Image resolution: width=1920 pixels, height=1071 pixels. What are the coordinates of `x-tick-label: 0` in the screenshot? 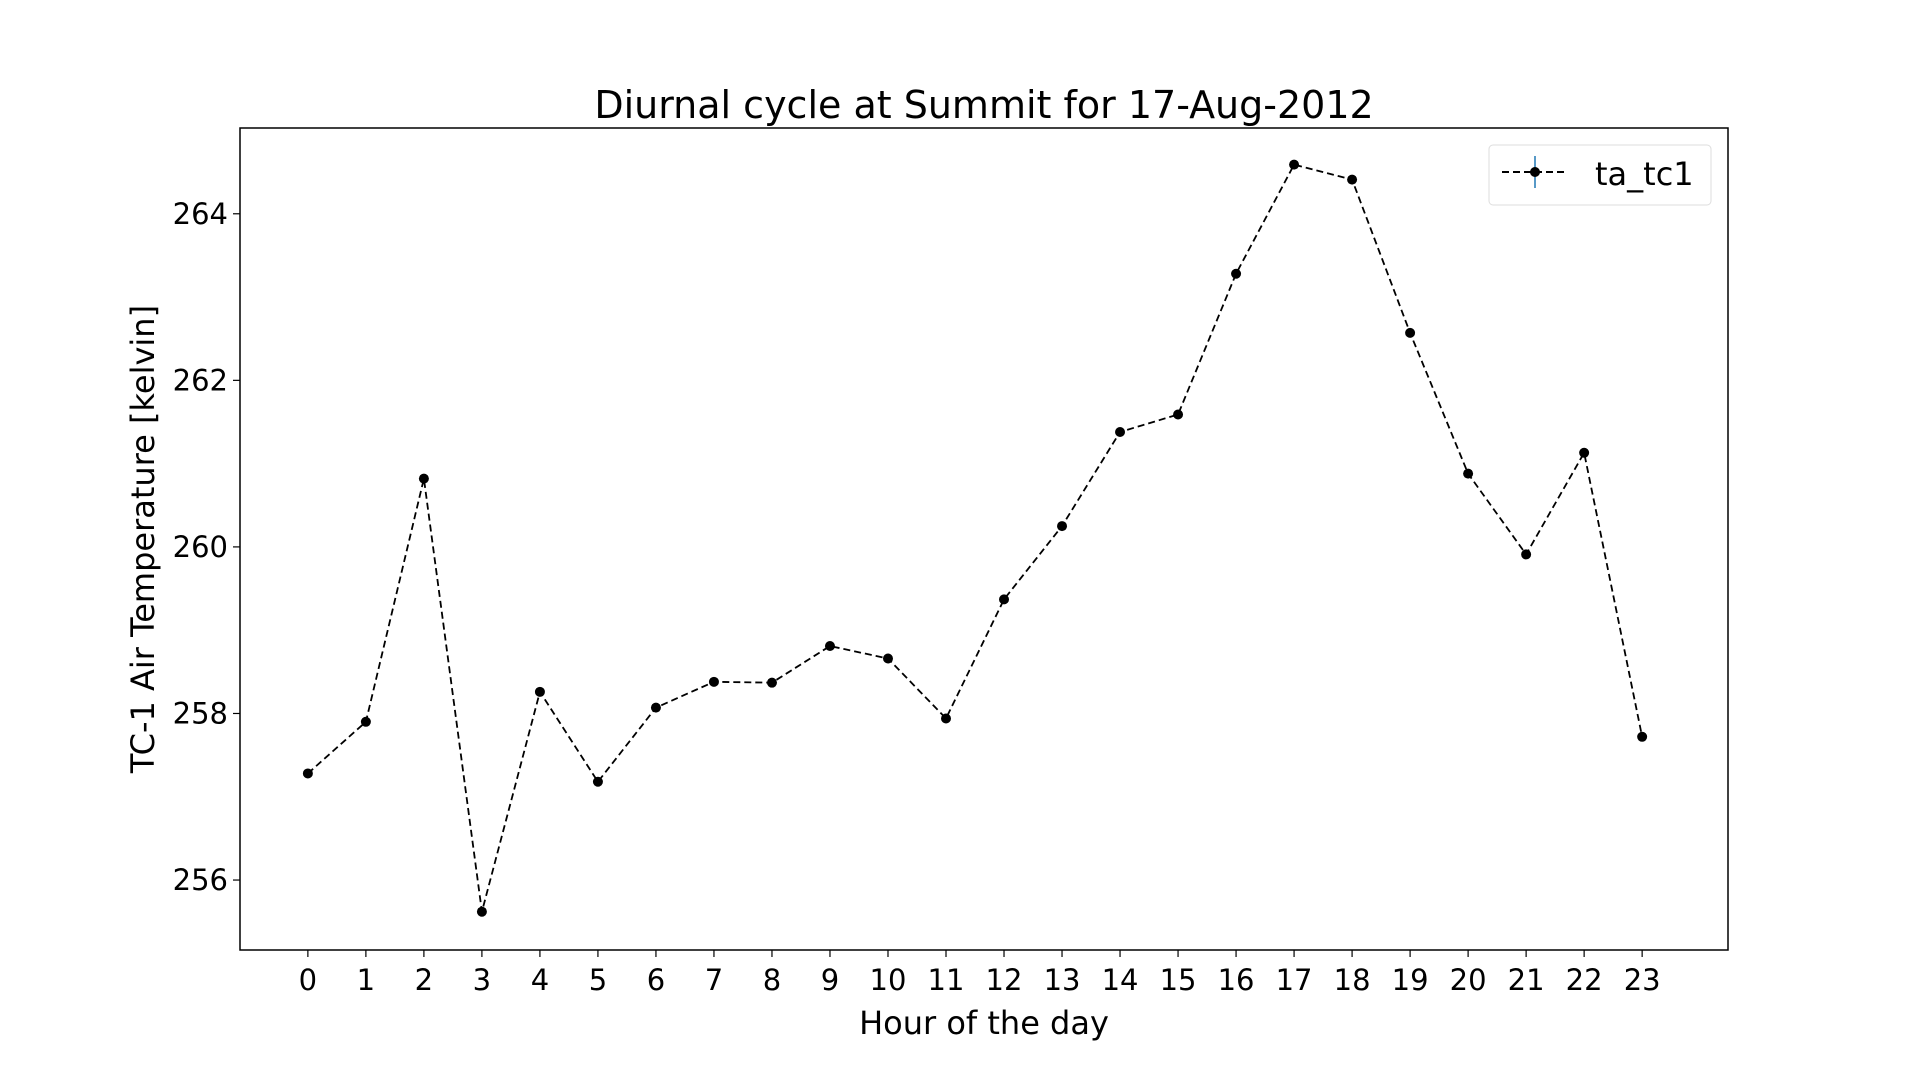 It's located at (308, 980).